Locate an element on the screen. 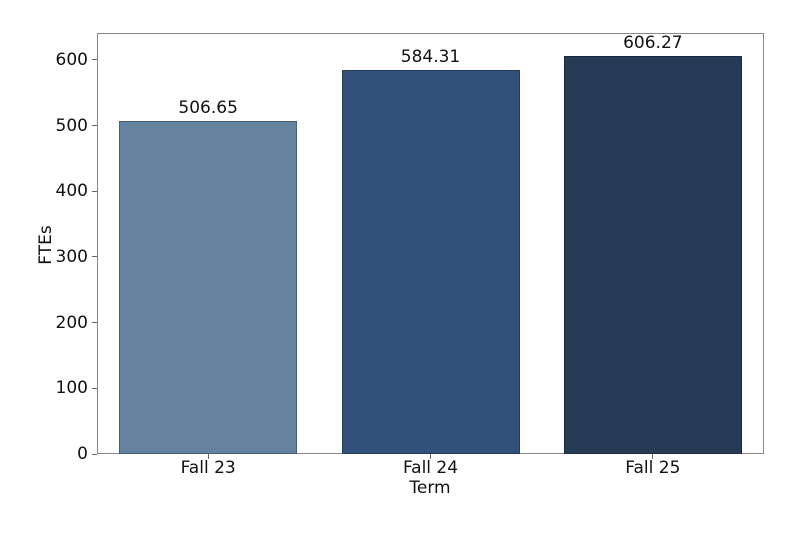 The height and width of the screenshot is (533, 800). y-tick-label: 200 is located at coordinates (71, 322).